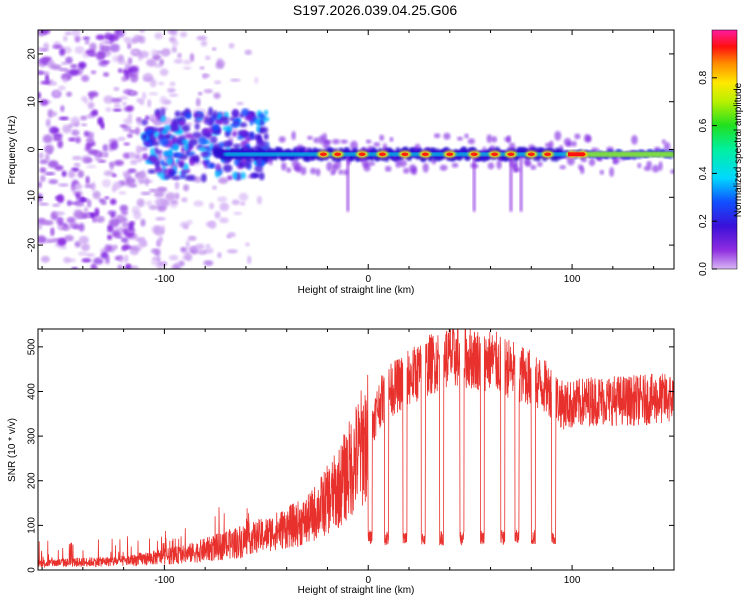  I want to click on snr-ylabel: SNR (10 * v/v), so click(12, 450).